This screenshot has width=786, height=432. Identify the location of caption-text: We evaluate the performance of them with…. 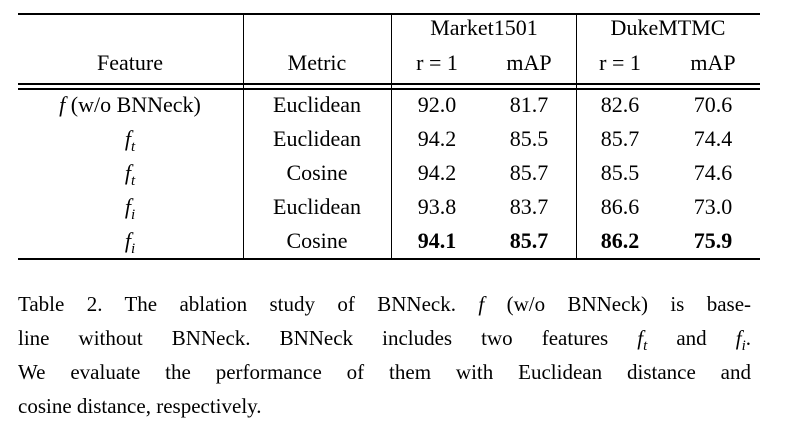
(384, 372).